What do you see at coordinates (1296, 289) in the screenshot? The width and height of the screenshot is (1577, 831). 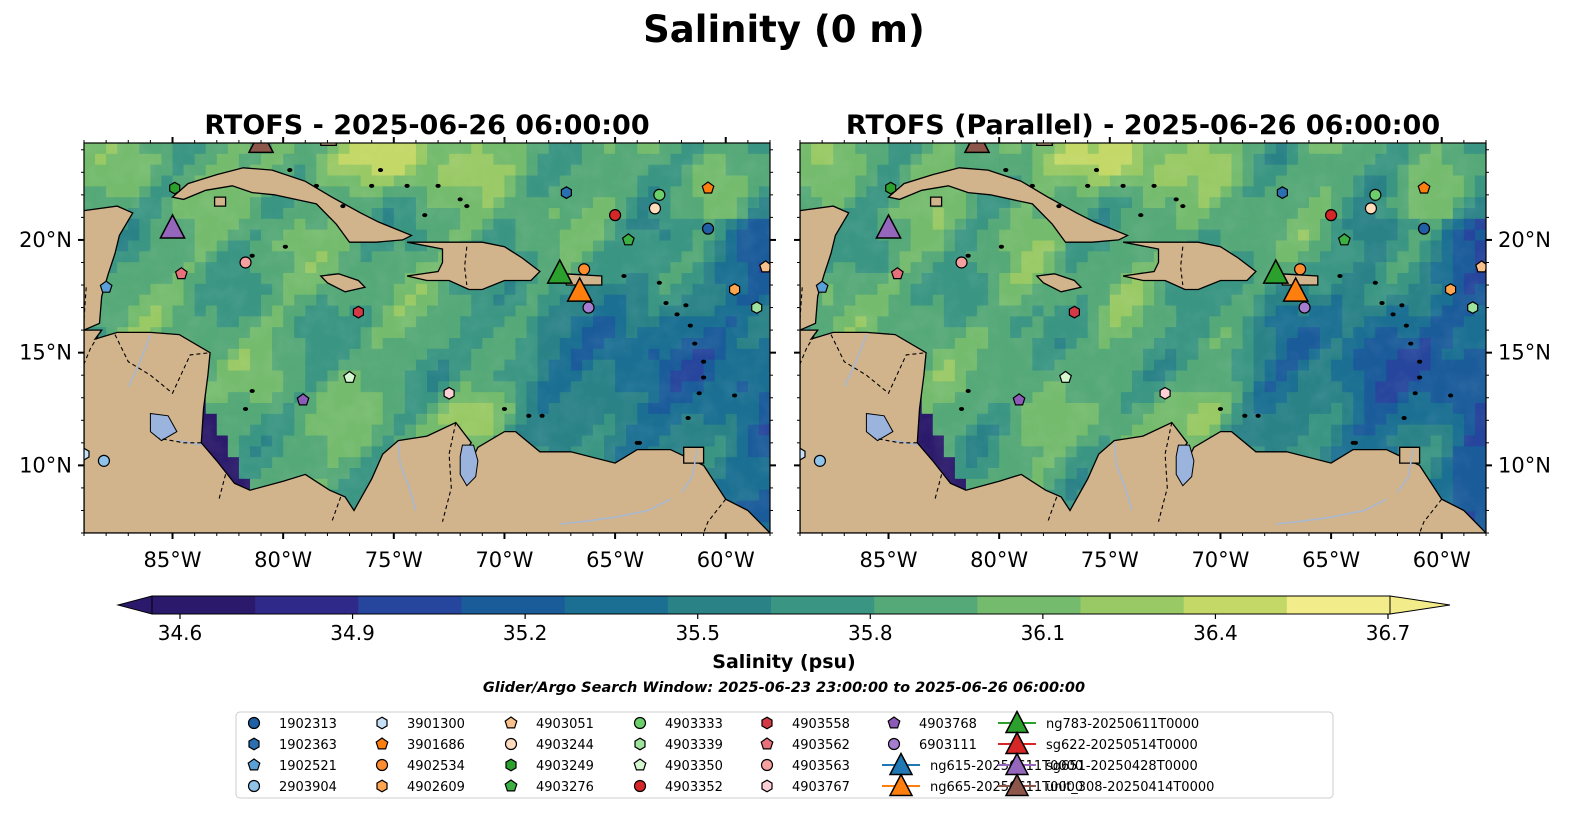 I see `obs-ng665-20250611T0000` at bounding box center [1296, 289].